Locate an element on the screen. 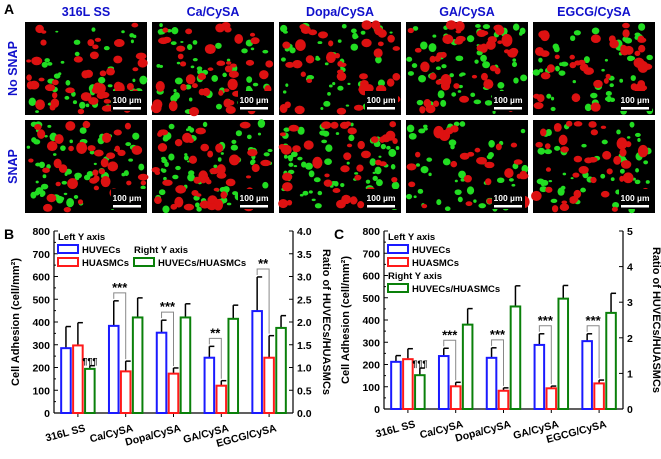 This screenshot has height=459, width=661. y2-tick-label: 0.0 is located at coordinates (304, 414).